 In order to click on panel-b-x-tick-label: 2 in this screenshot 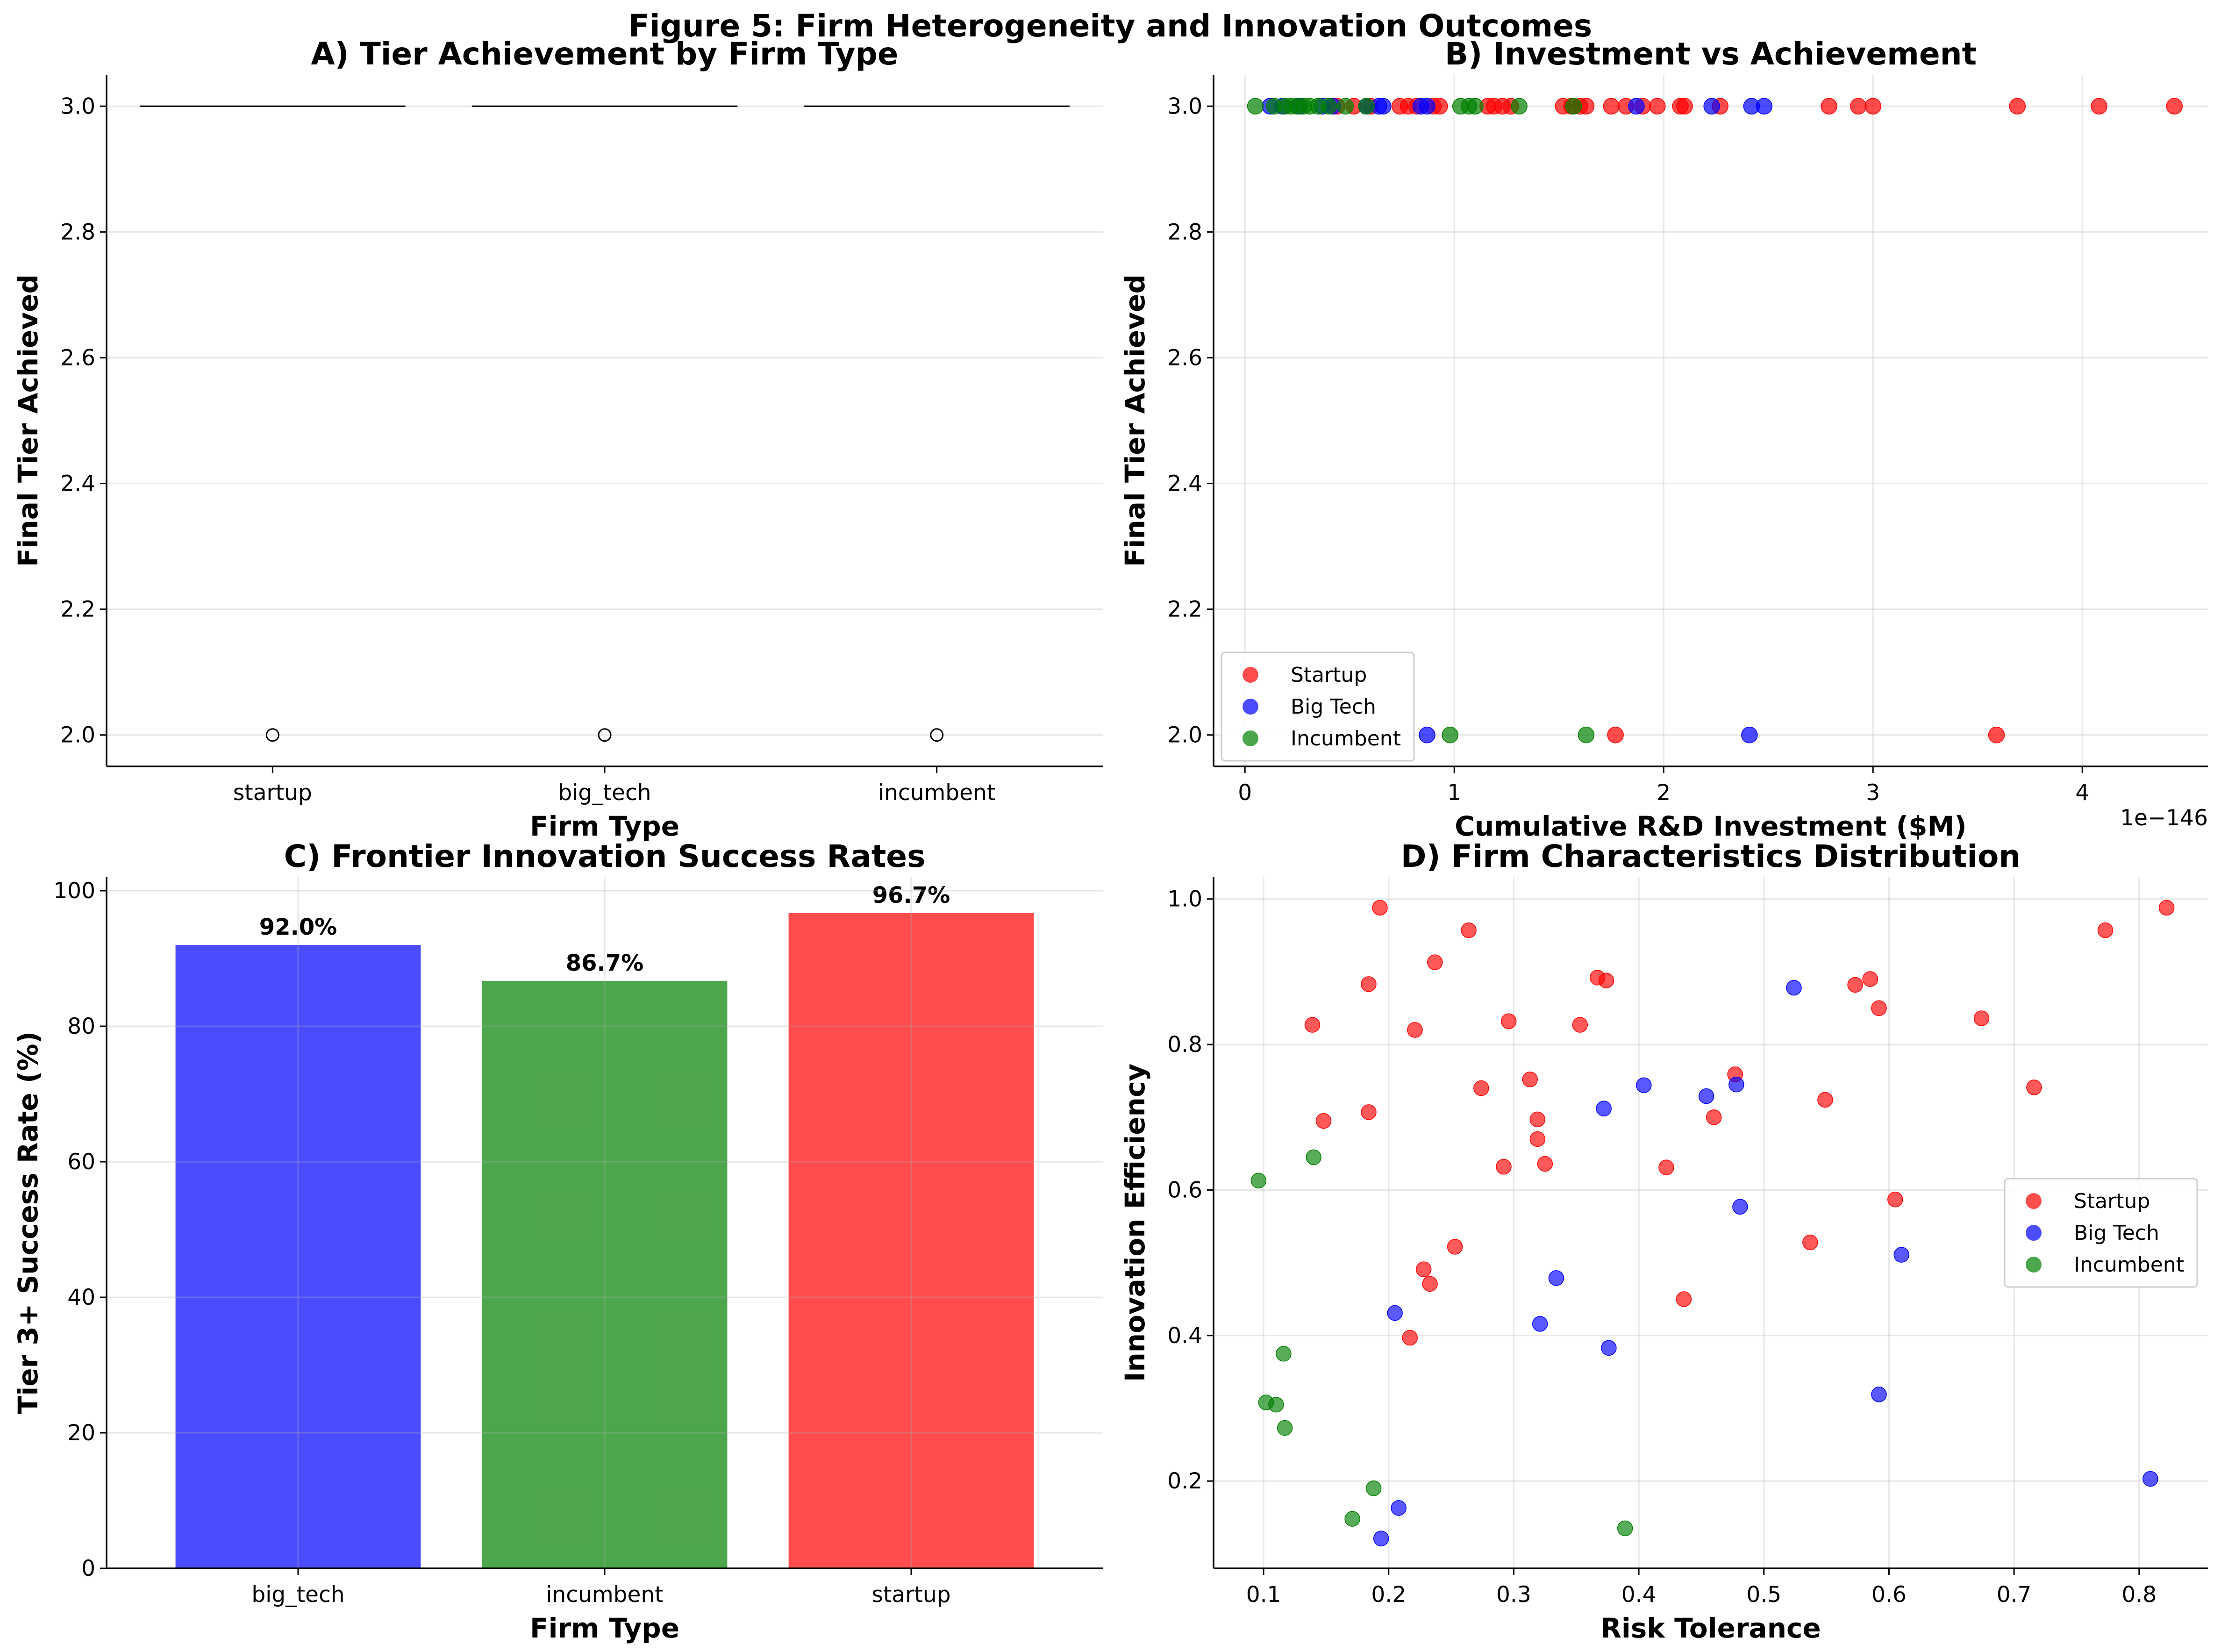, I will do `click(1664, 793)`.